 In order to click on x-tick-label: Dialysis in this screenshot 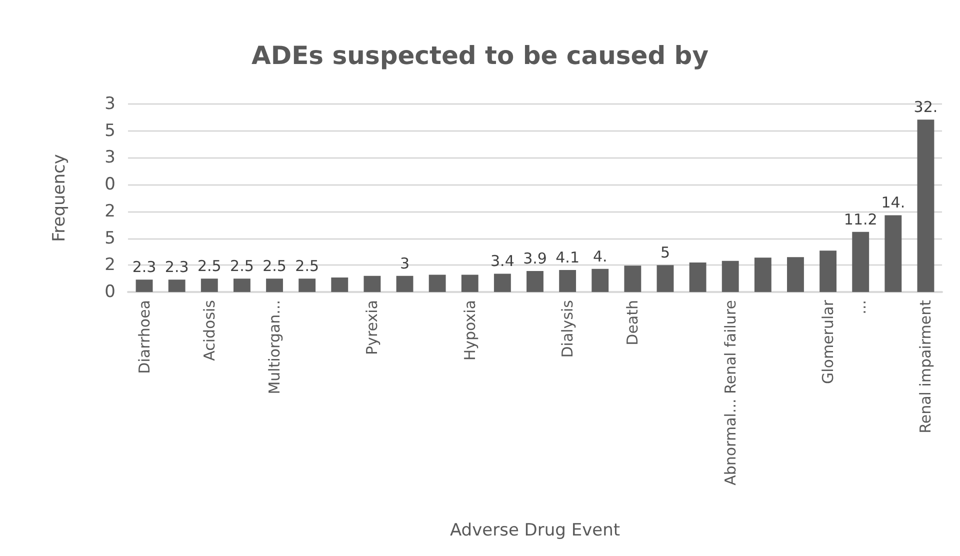, I will do `click(567, 329)`.